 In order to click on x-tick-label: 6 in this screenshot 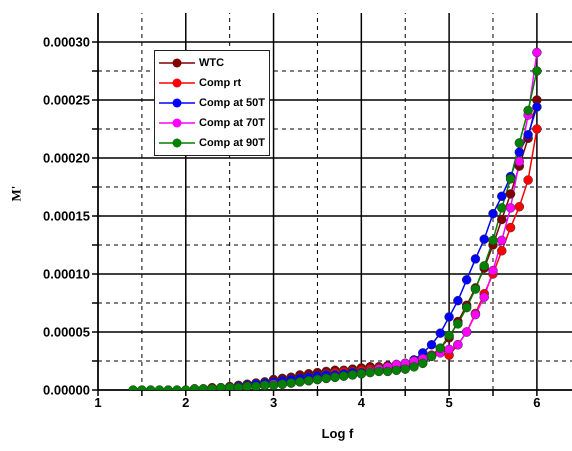, I will do `click(537, 402)`.